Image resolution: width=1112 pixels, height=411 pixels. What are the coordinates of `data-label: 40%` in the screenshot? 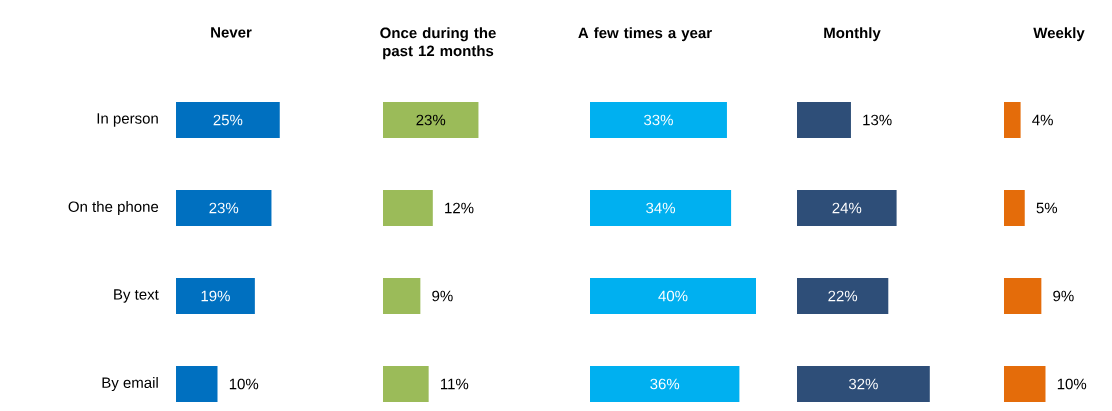 It's located at (673, 296).